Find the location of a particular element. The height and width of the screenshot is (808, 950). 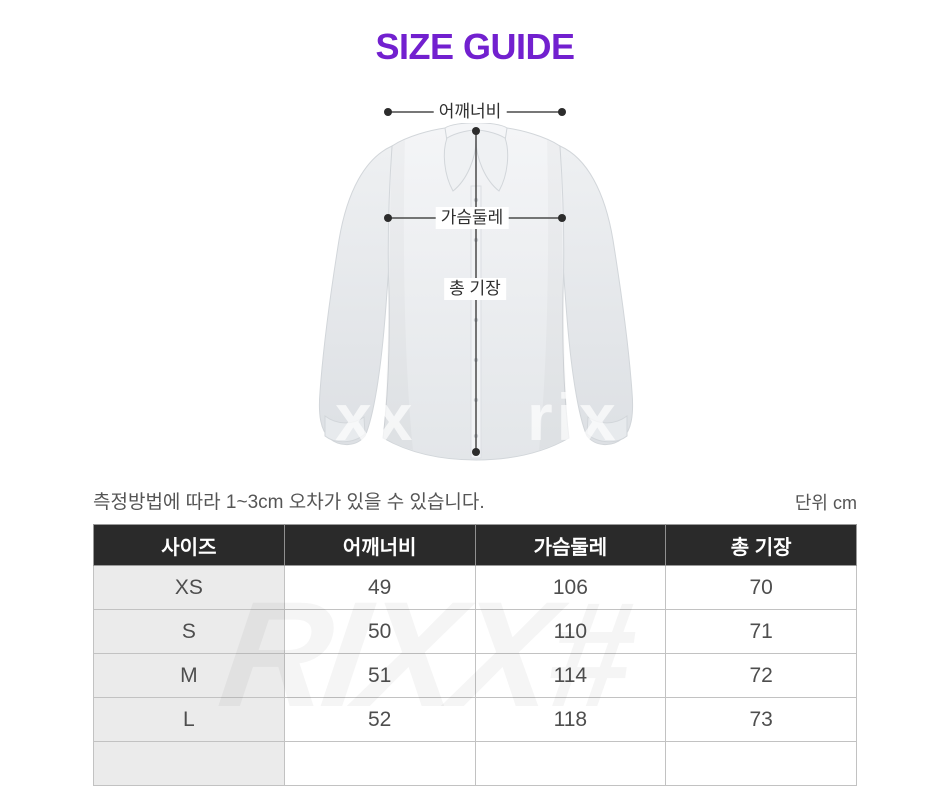

measurement-tolerance-note: 측정방법에 따라 1~3cm 오차가 있을 수 있습니다. is located at coordinates (289, 502).